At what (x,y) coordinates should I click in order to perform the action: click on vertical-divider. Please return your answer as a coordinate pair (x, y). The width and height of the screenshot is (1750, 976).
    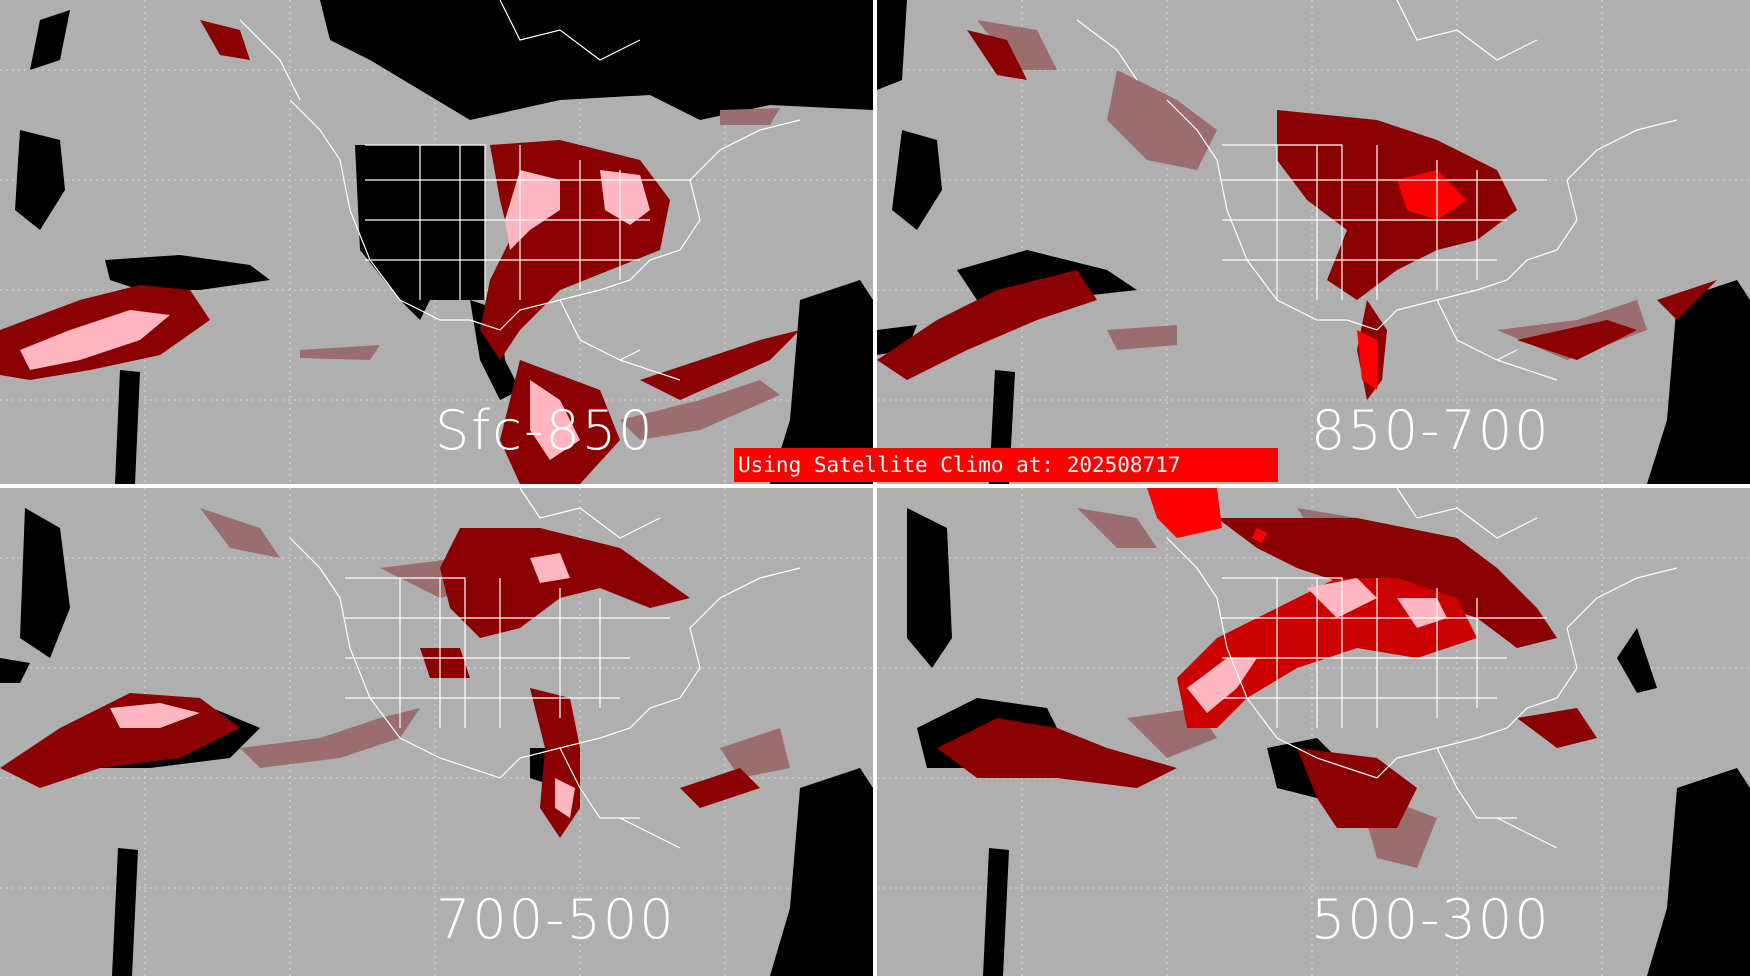
    Looking at the image, I should click on (875, 488).